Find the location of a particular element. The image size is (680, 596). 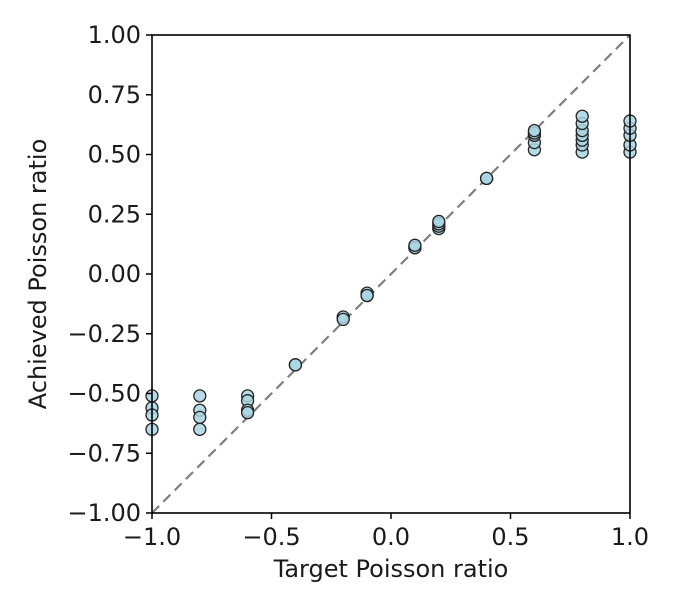

y-tick-label: −0.50 is located at coordinates (104, 394).